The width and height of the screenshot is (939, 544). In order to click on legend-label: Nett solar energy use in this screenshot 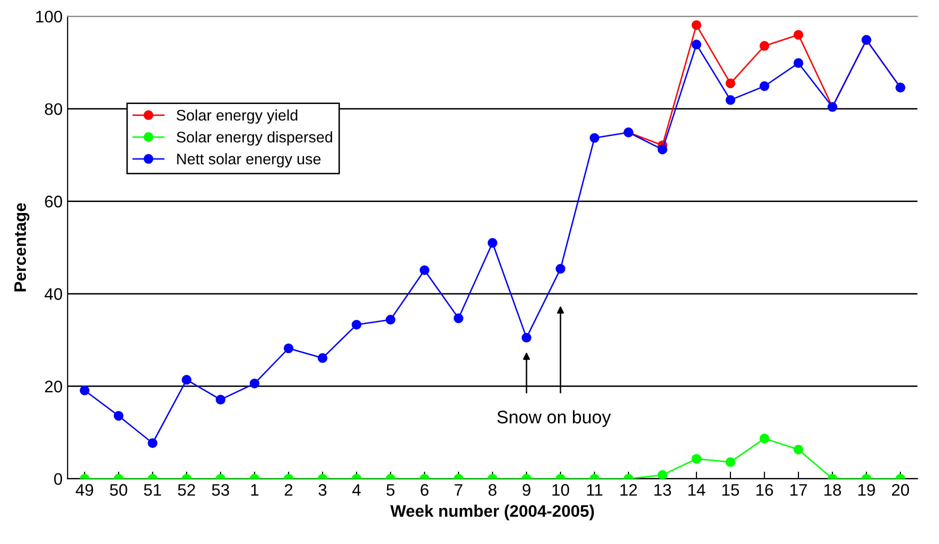, I will do `click(249, 160)`.